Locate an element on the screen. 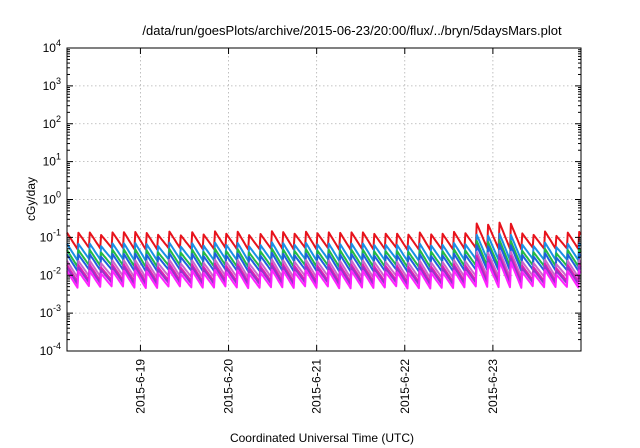 The width and height of the screenshot is (640, 448). x-tick-label: 2015-6-22 is located at coordinates (405, 386).